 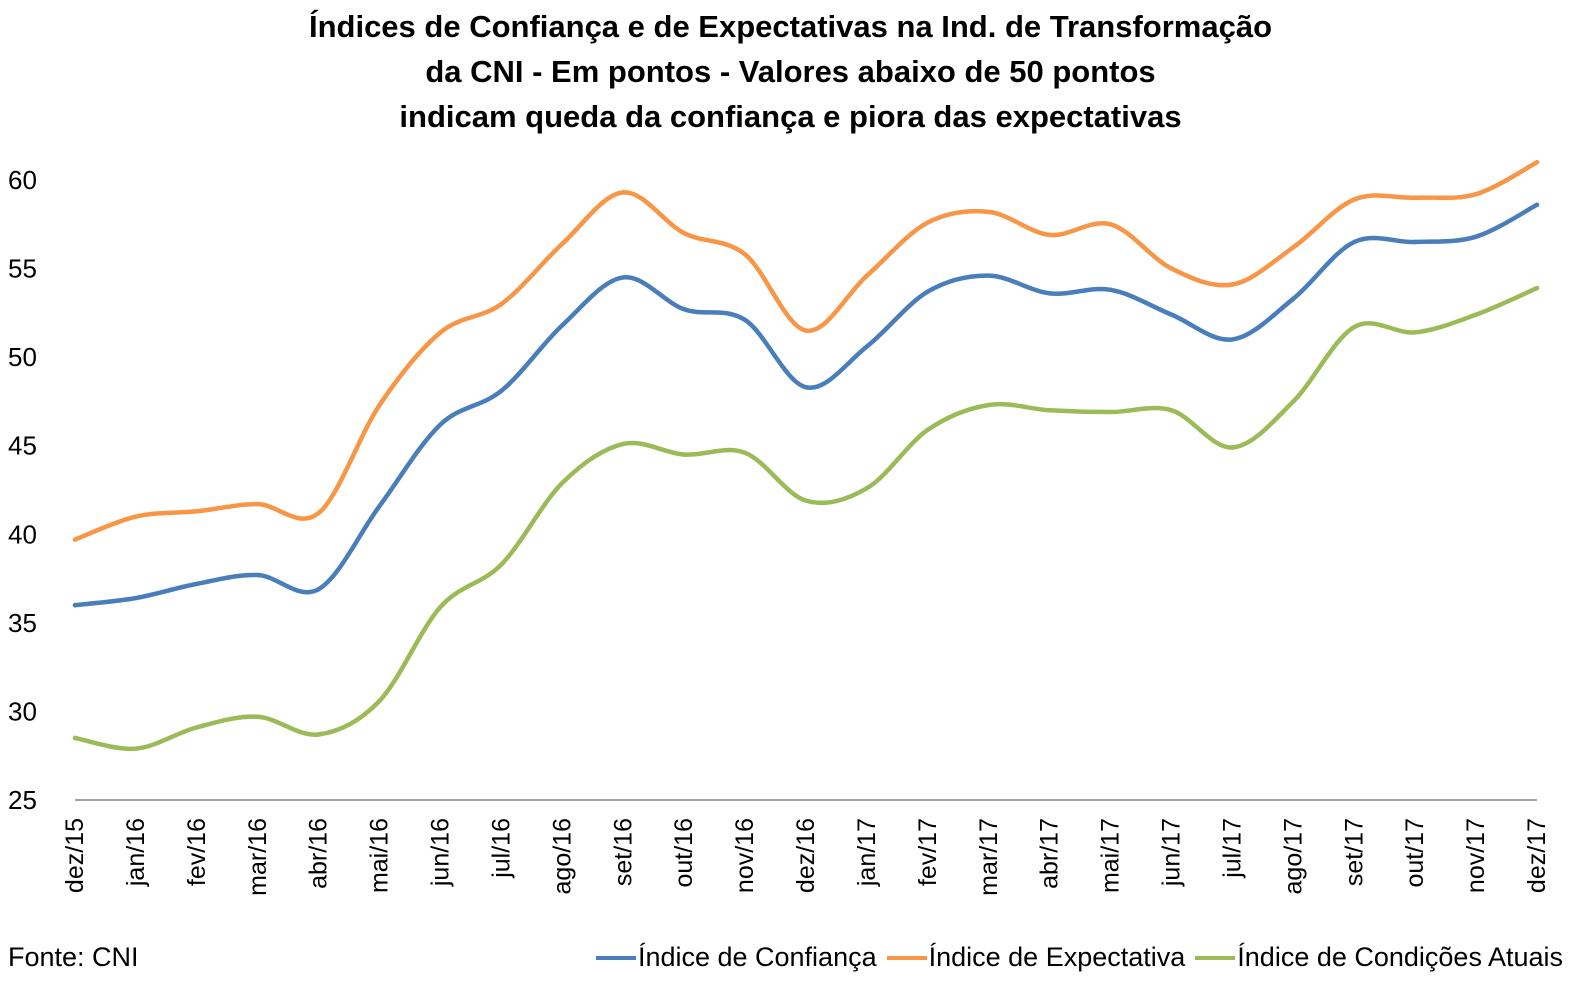 I want to click on x-tick-label: jan/17, so click(x=867, y=852).